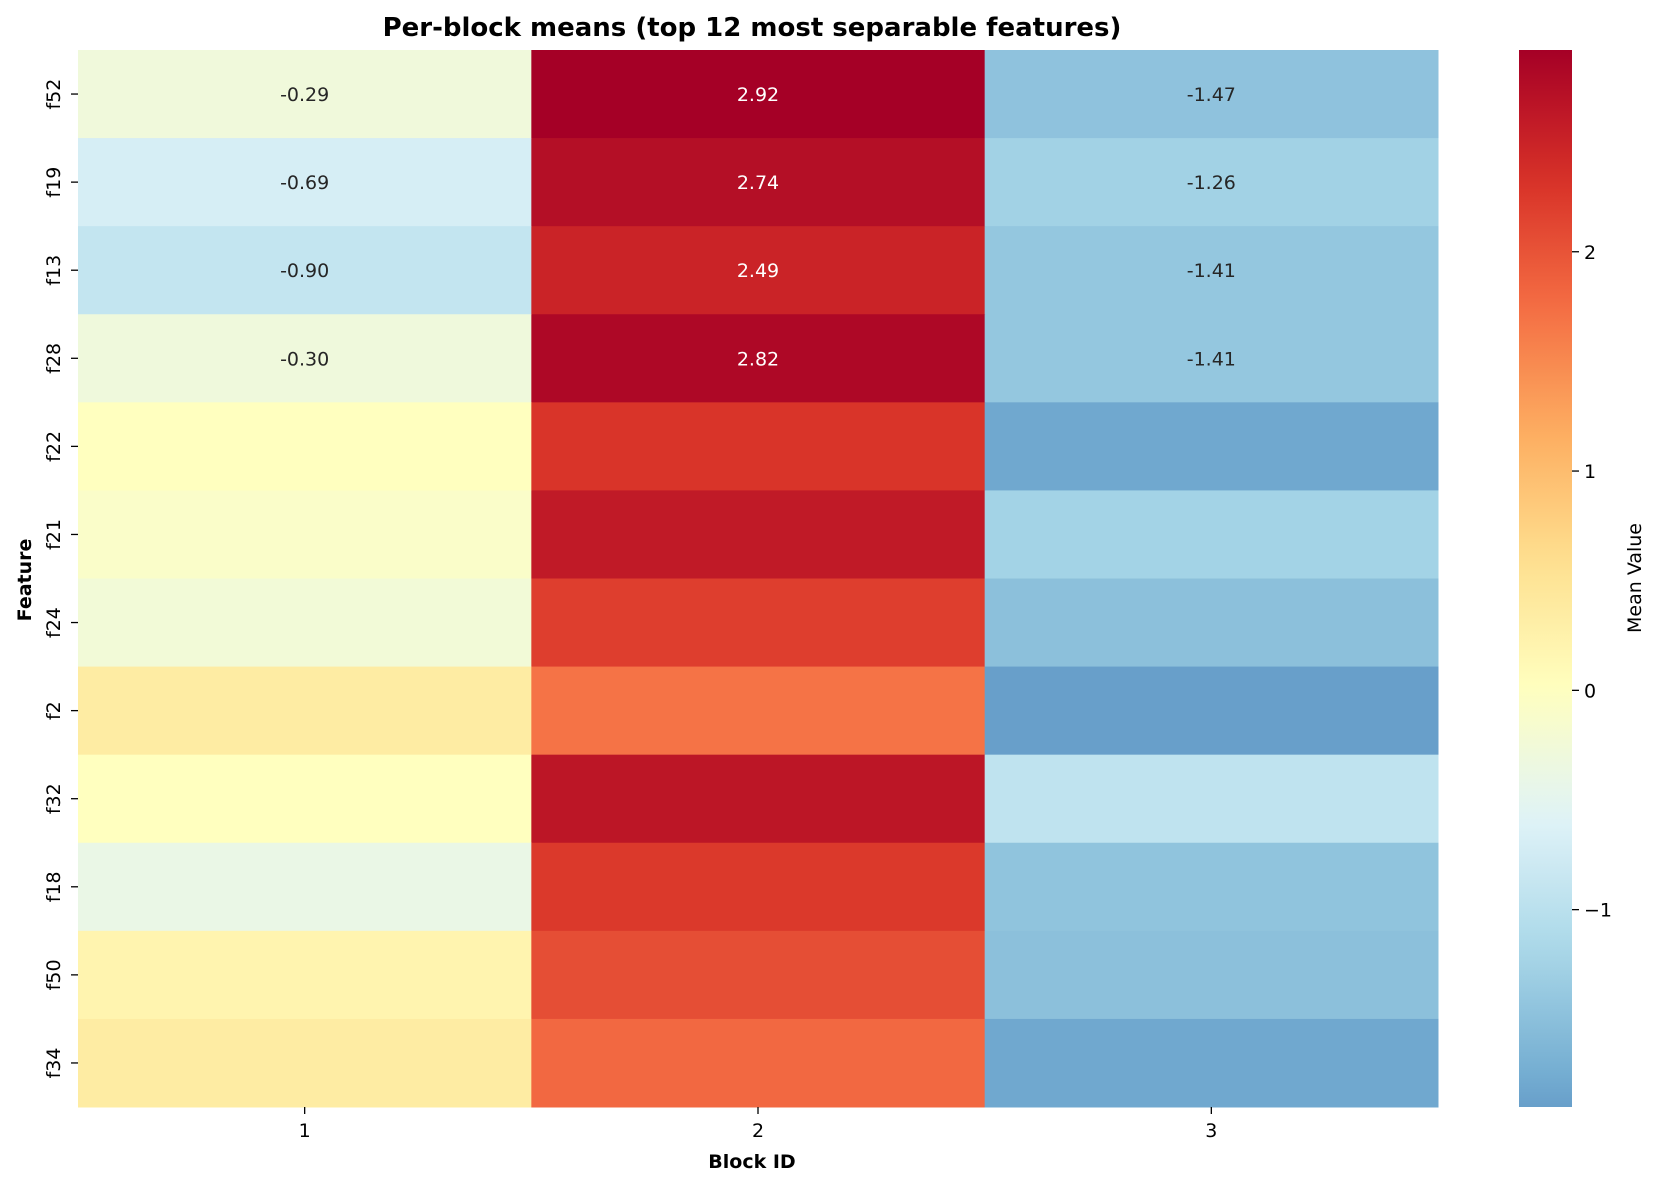 The width and height of the screenshot is (1655, 1182). What do you see at coordinates (54, 358) in the screenshot?
I see `y-tick-label: f28` at bounding box center [54, 358].